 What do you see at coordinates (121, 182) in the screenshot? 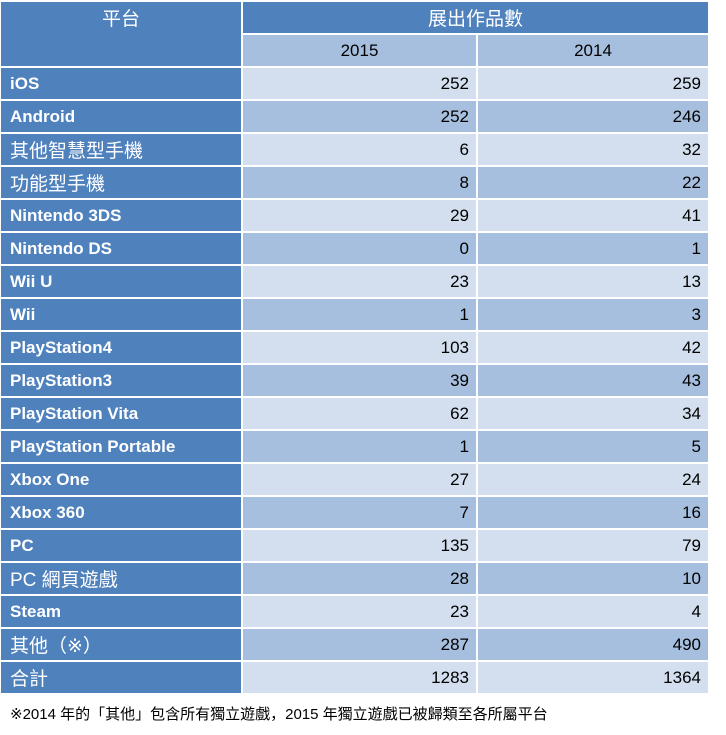
I see `platform-cell: 功能型手機` at bounding box center [121, 182].